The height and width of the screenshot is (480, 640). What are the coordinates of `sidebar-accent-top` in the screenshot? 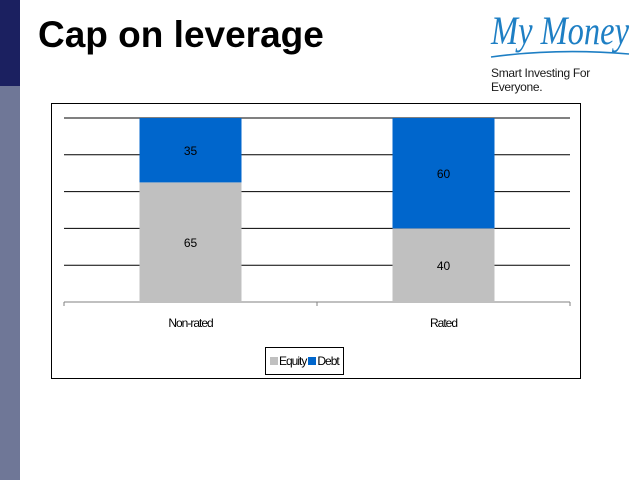 It's located at (10, 43).